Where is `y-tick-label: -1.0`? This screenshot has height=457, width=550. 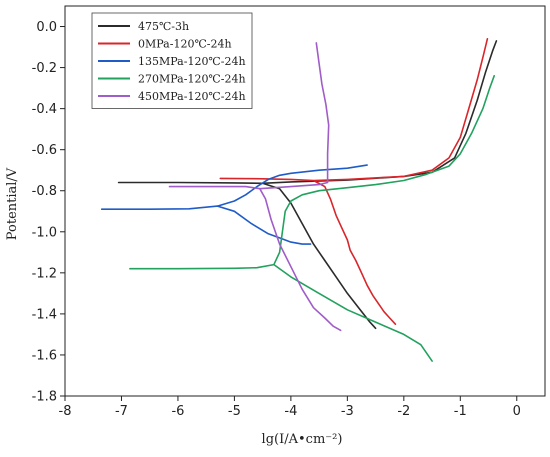
y-tick-label: -1.0 is located at coordinates (44, 232).